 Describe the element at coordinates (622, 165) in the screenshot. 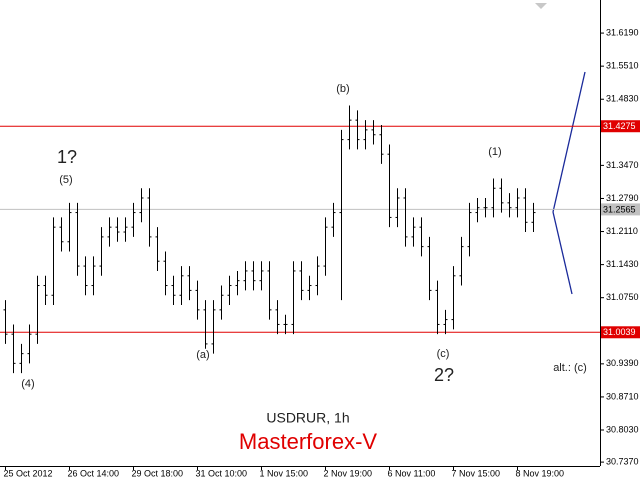

I see `y-tick-label: 31.3470` at that location.